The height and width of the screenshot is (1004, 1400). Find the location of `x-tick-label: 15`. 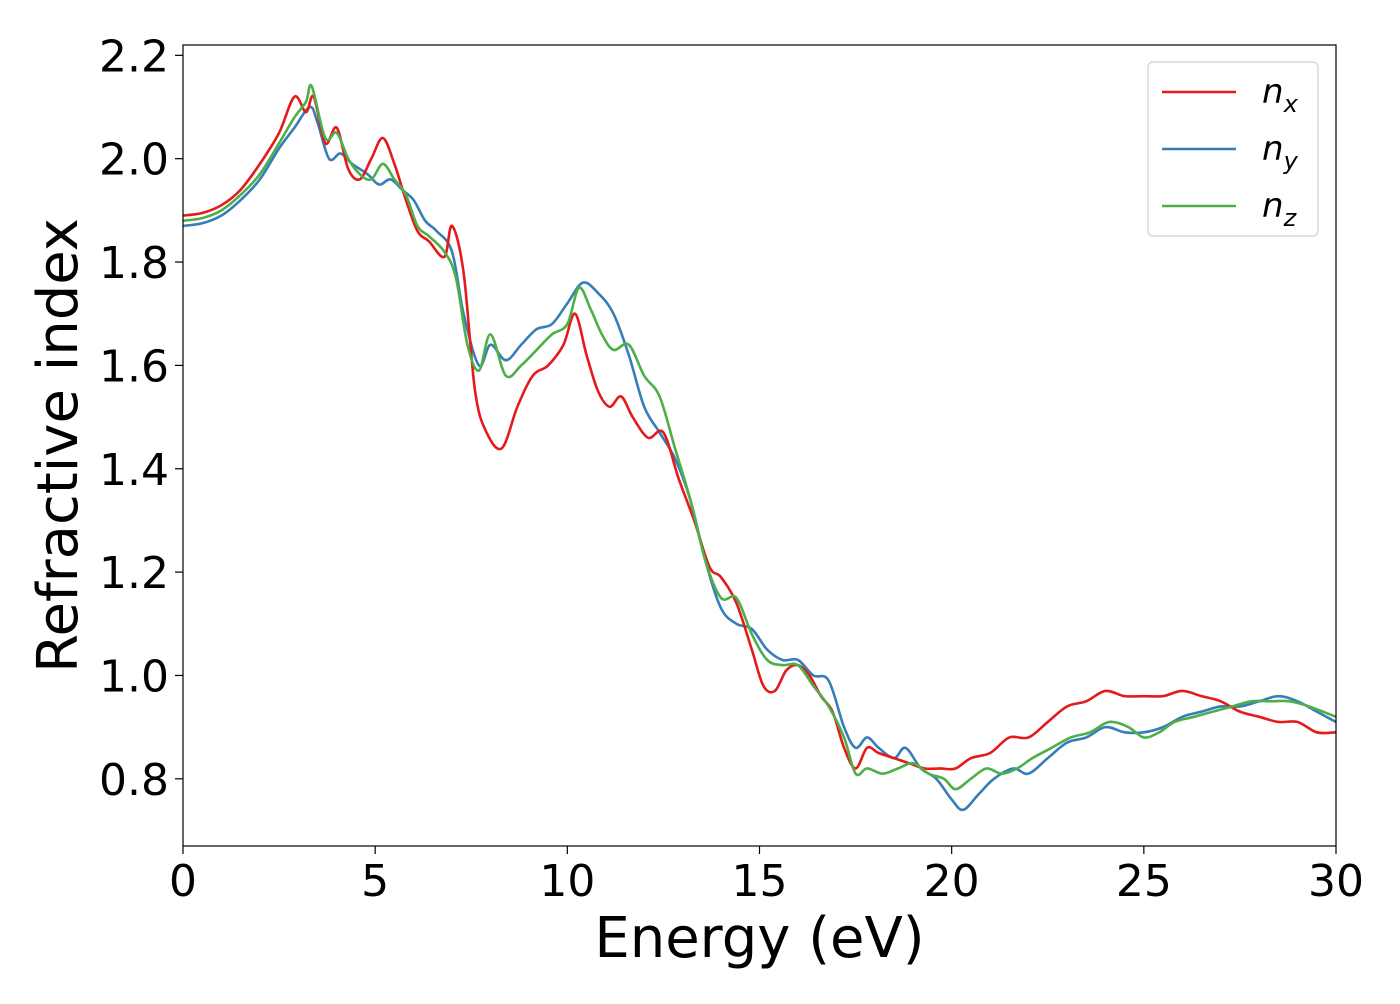

x-tick-label: 15 is located at coordinates (760, 881).